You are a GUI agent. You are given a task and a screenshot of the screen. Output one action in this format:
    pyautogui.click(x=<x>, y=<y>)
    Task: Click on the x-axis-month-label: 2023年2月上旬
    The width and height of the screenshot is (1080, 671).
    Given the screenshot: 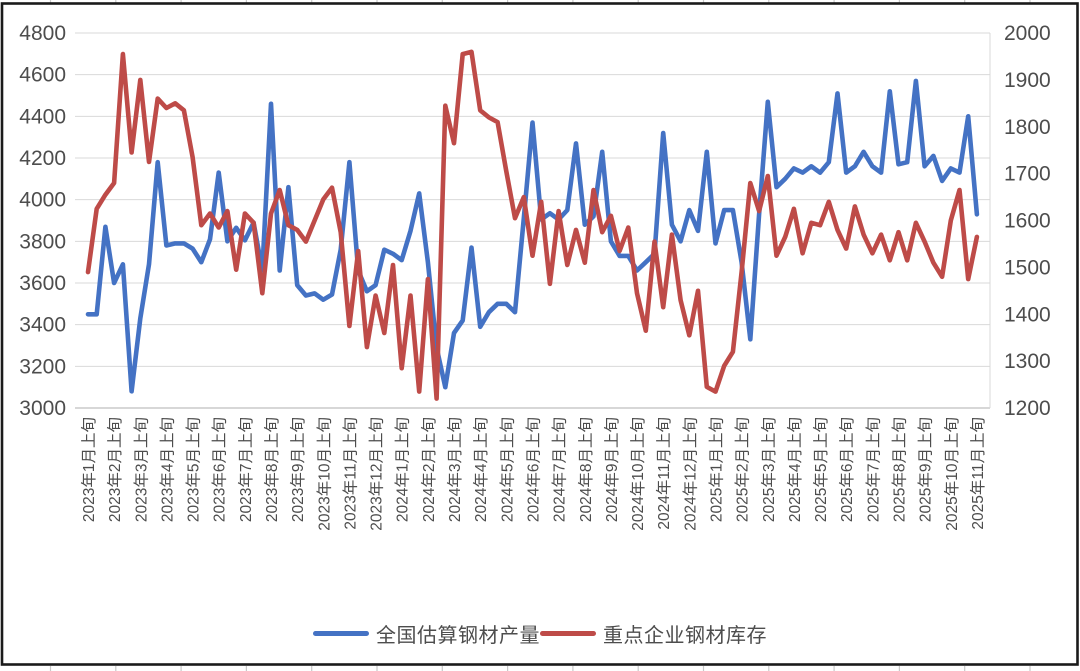 What is the action you would take?
    pyautogui.click(x=115, y=469)
    